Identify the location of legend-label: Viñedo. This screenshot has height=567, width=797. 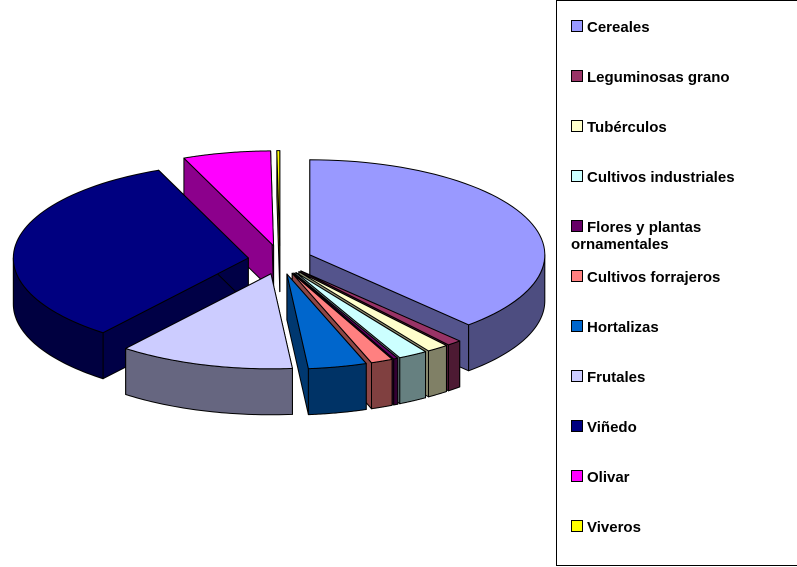
(612, 427).